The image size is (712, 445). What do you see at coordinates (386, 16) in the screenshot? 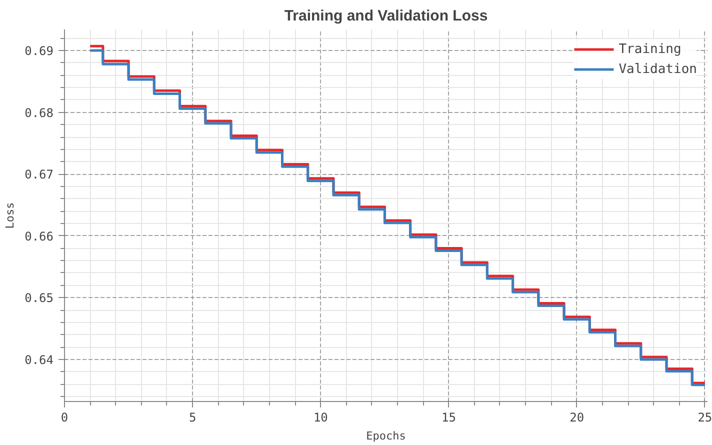
I see `chart-title: Training and Validation Loss` at bounding box center [386, 16].